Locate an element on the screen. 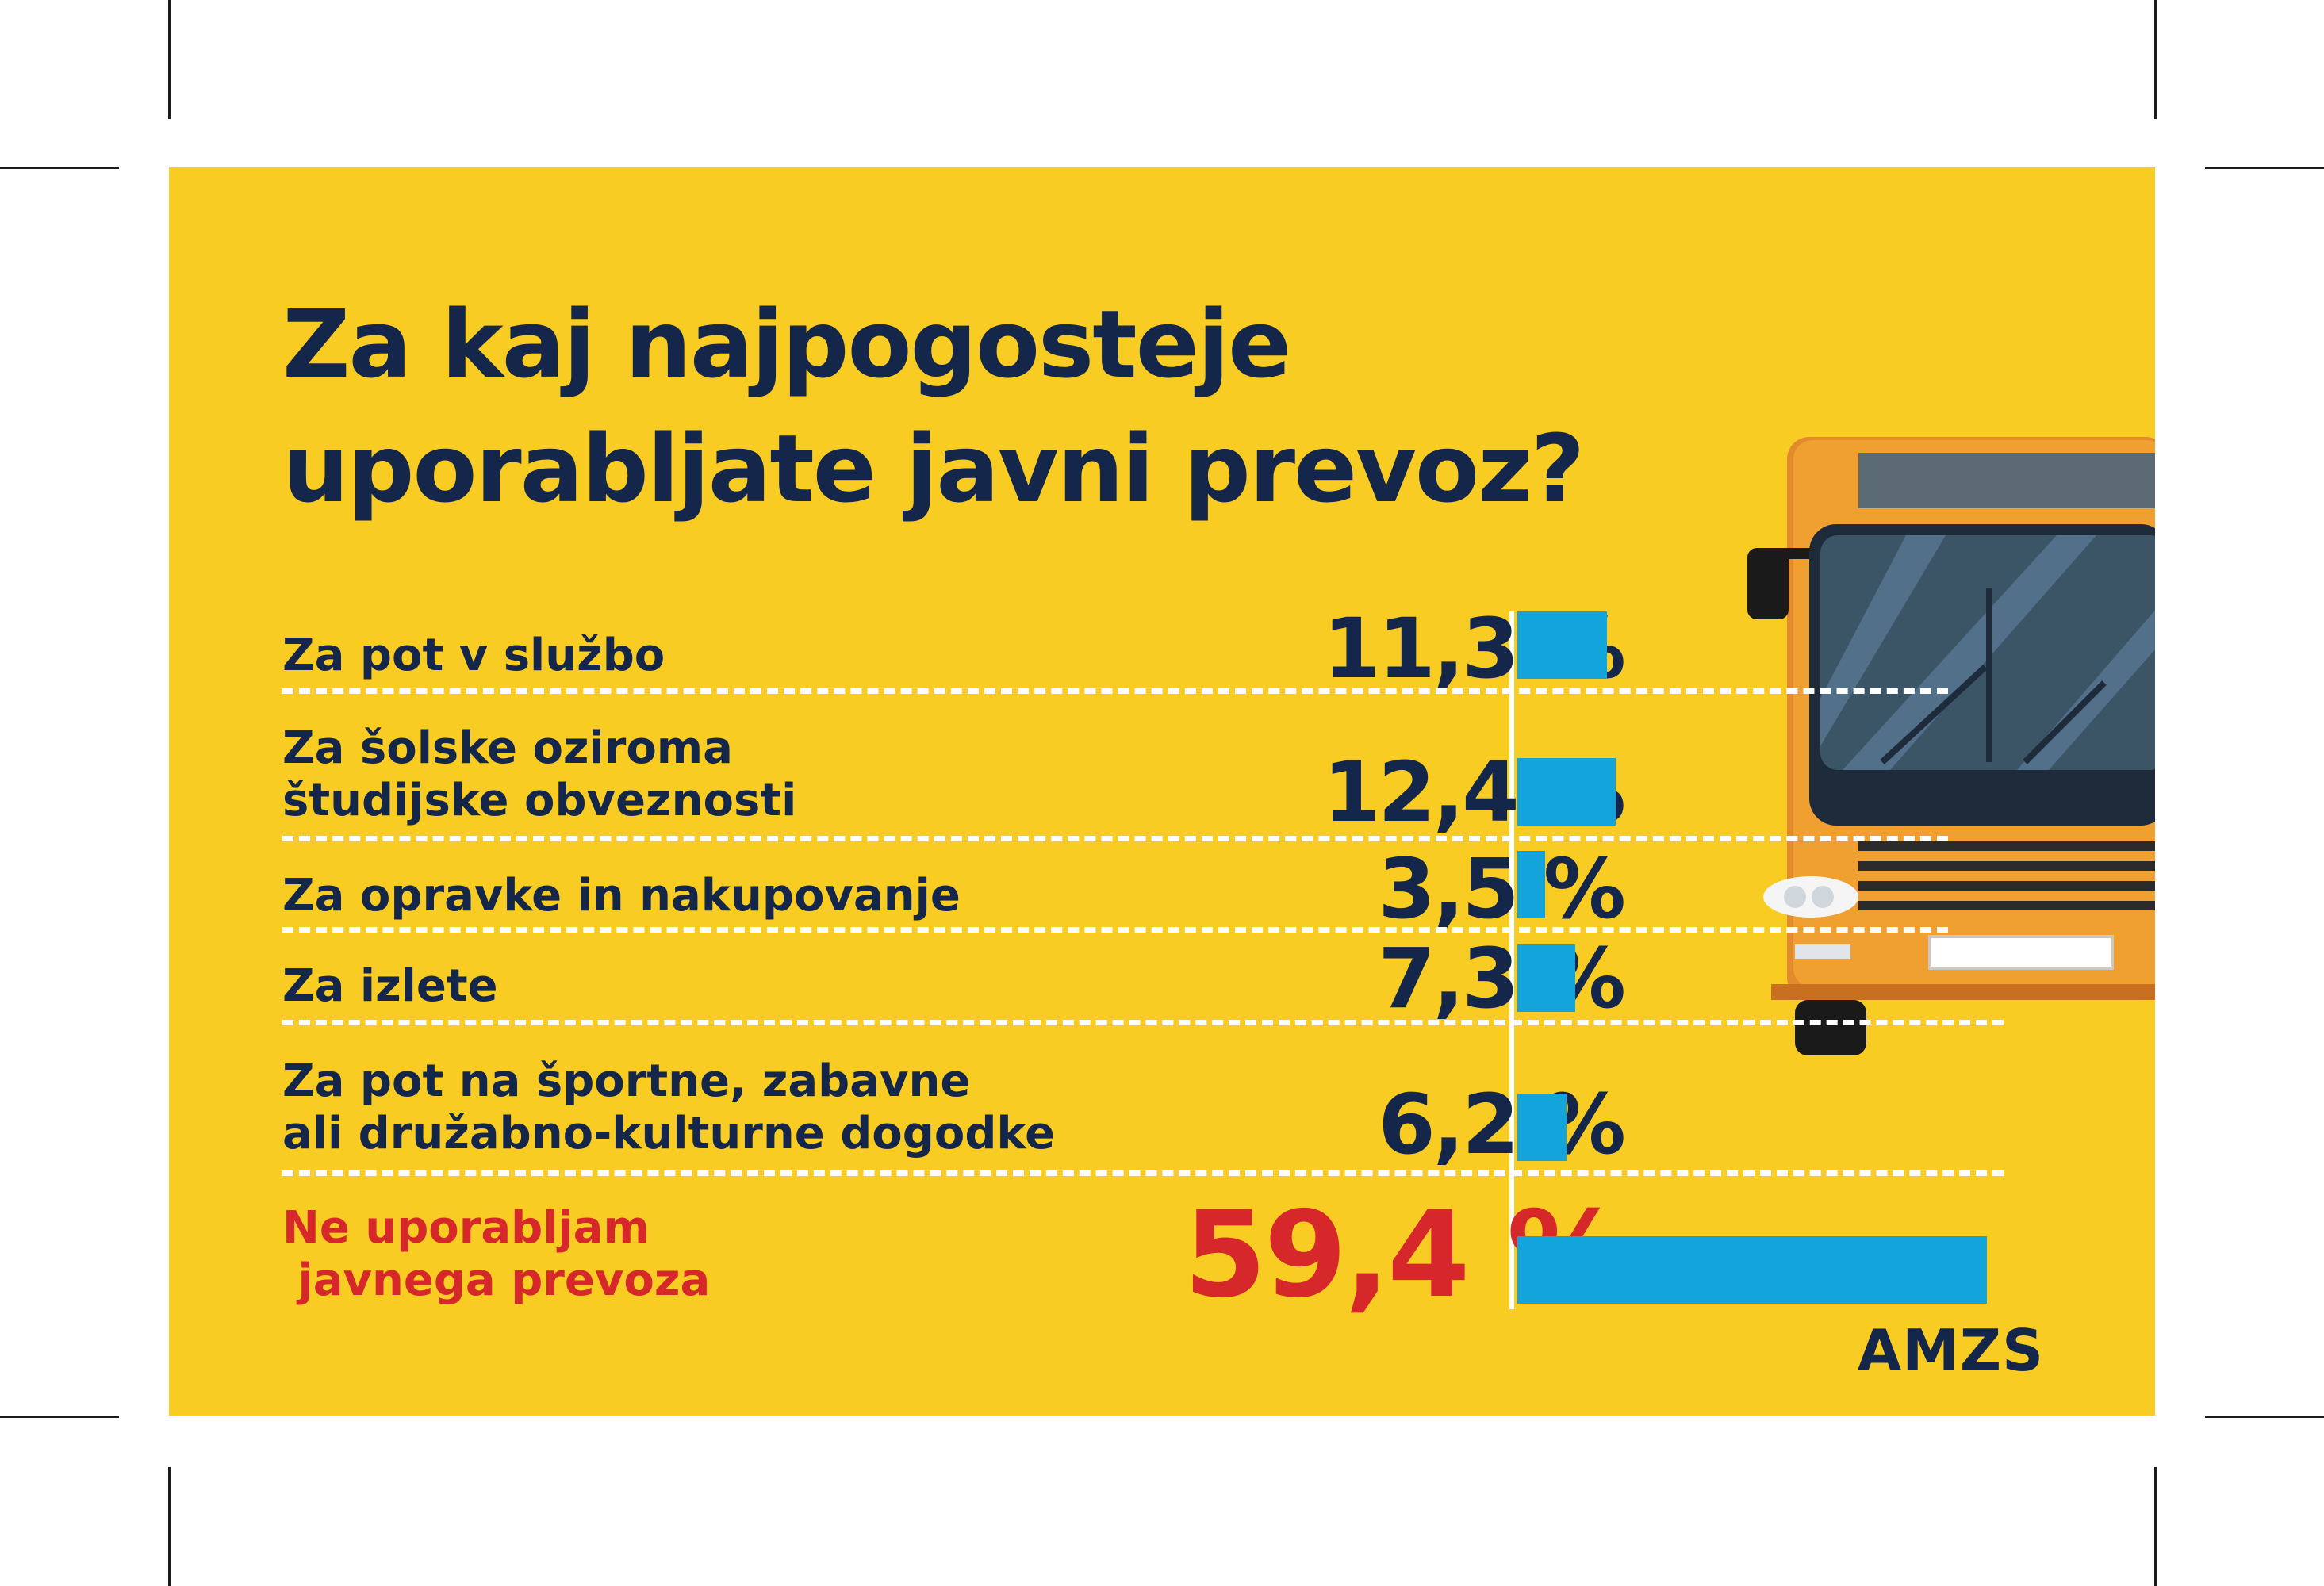  category-label: Za pot v službo is located at coordinates (473, 656).